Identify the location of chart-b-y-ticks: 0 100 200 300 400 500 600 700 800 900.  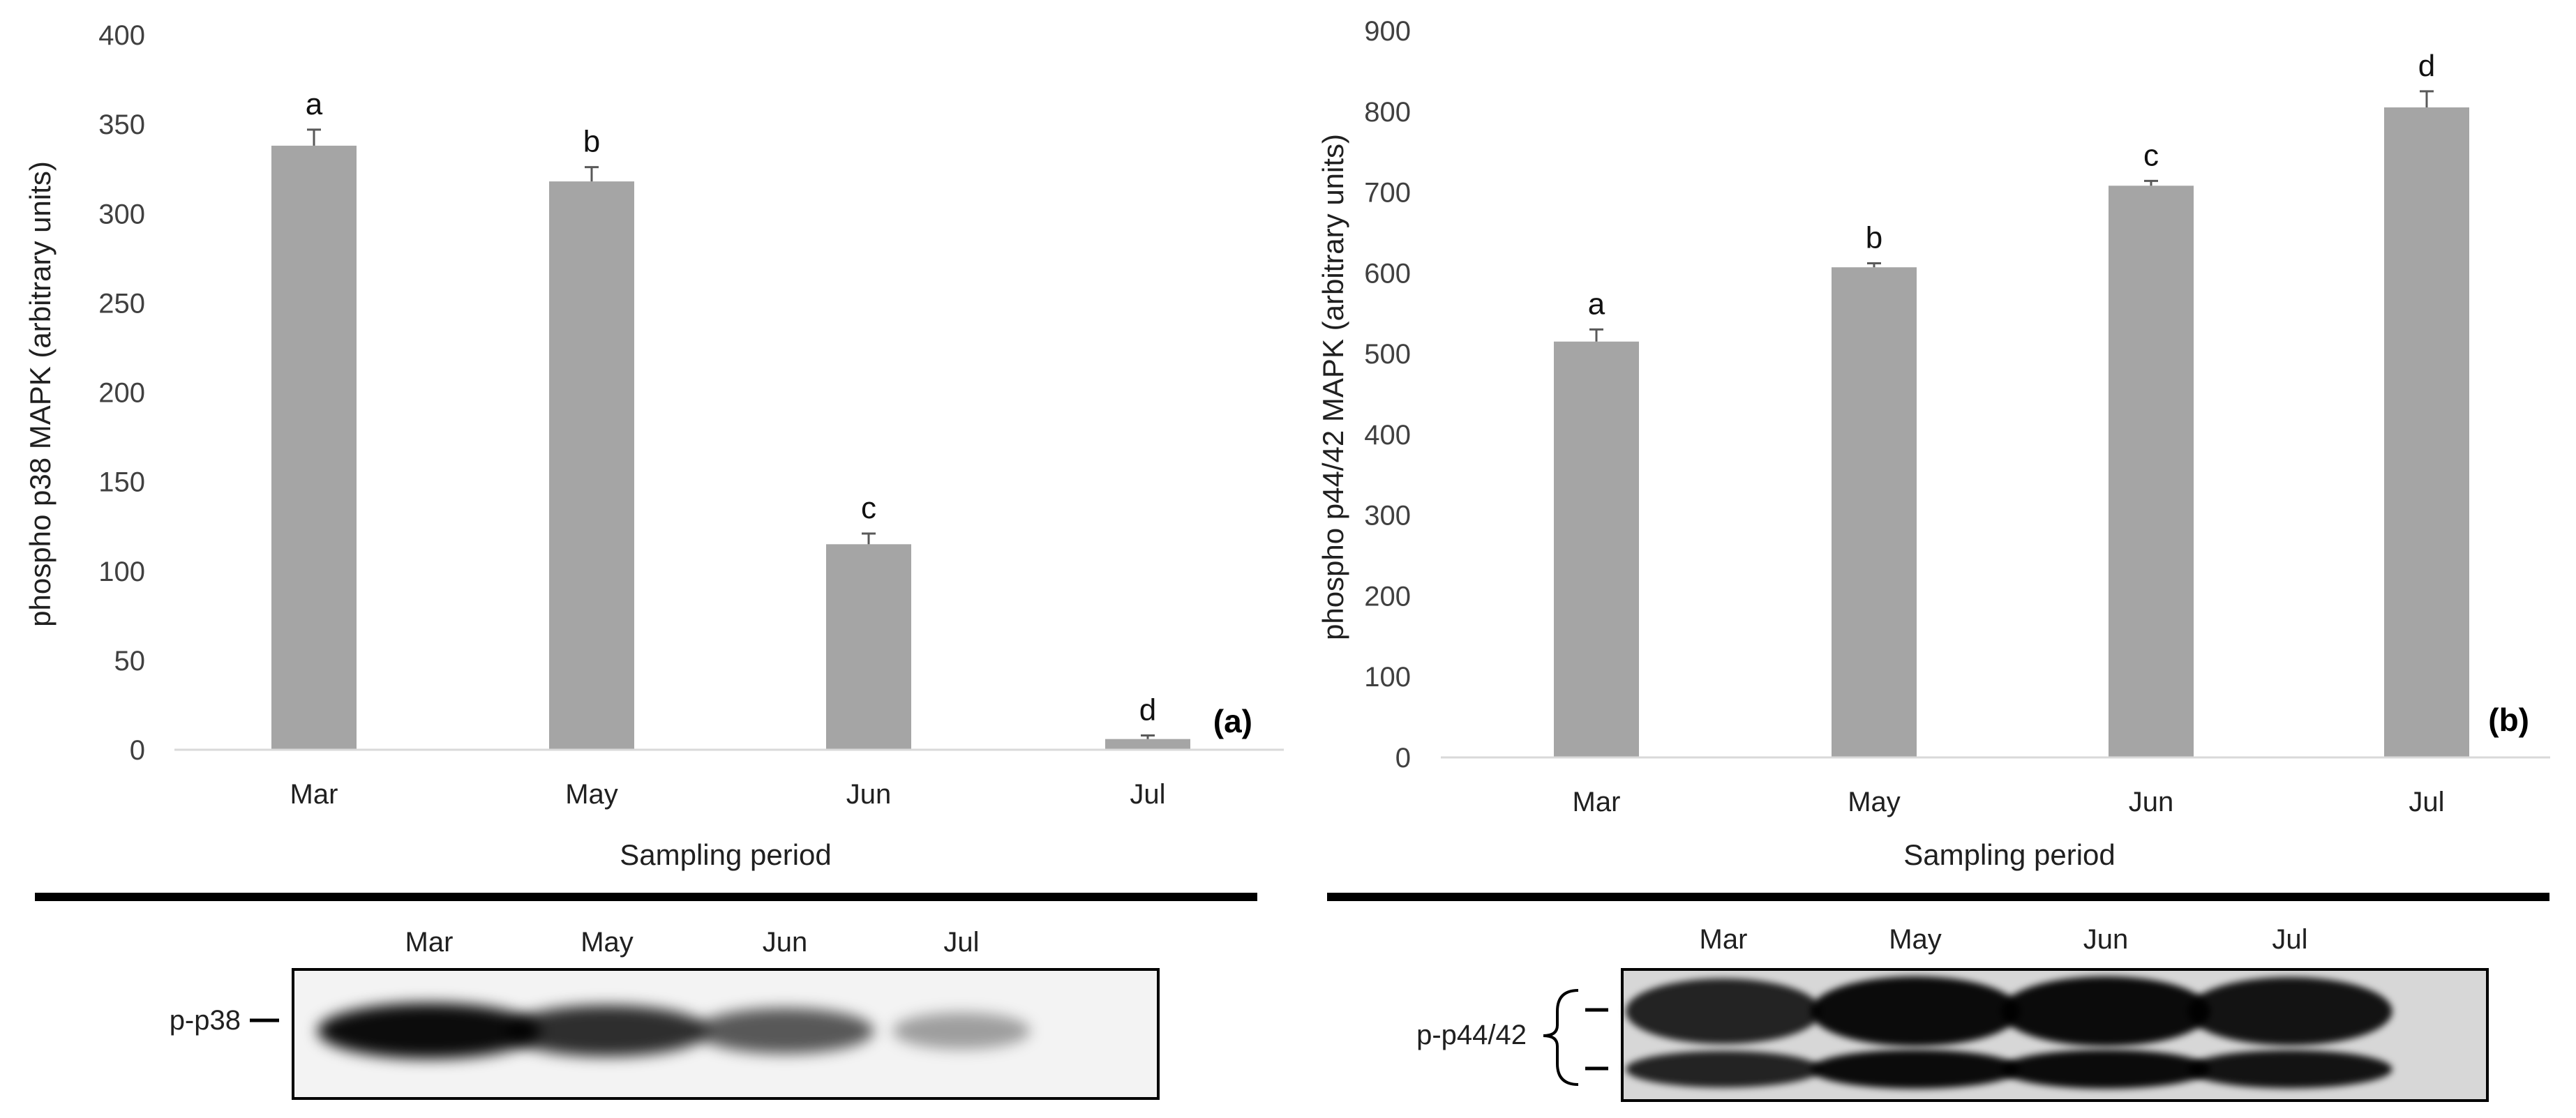
(1387, 394).